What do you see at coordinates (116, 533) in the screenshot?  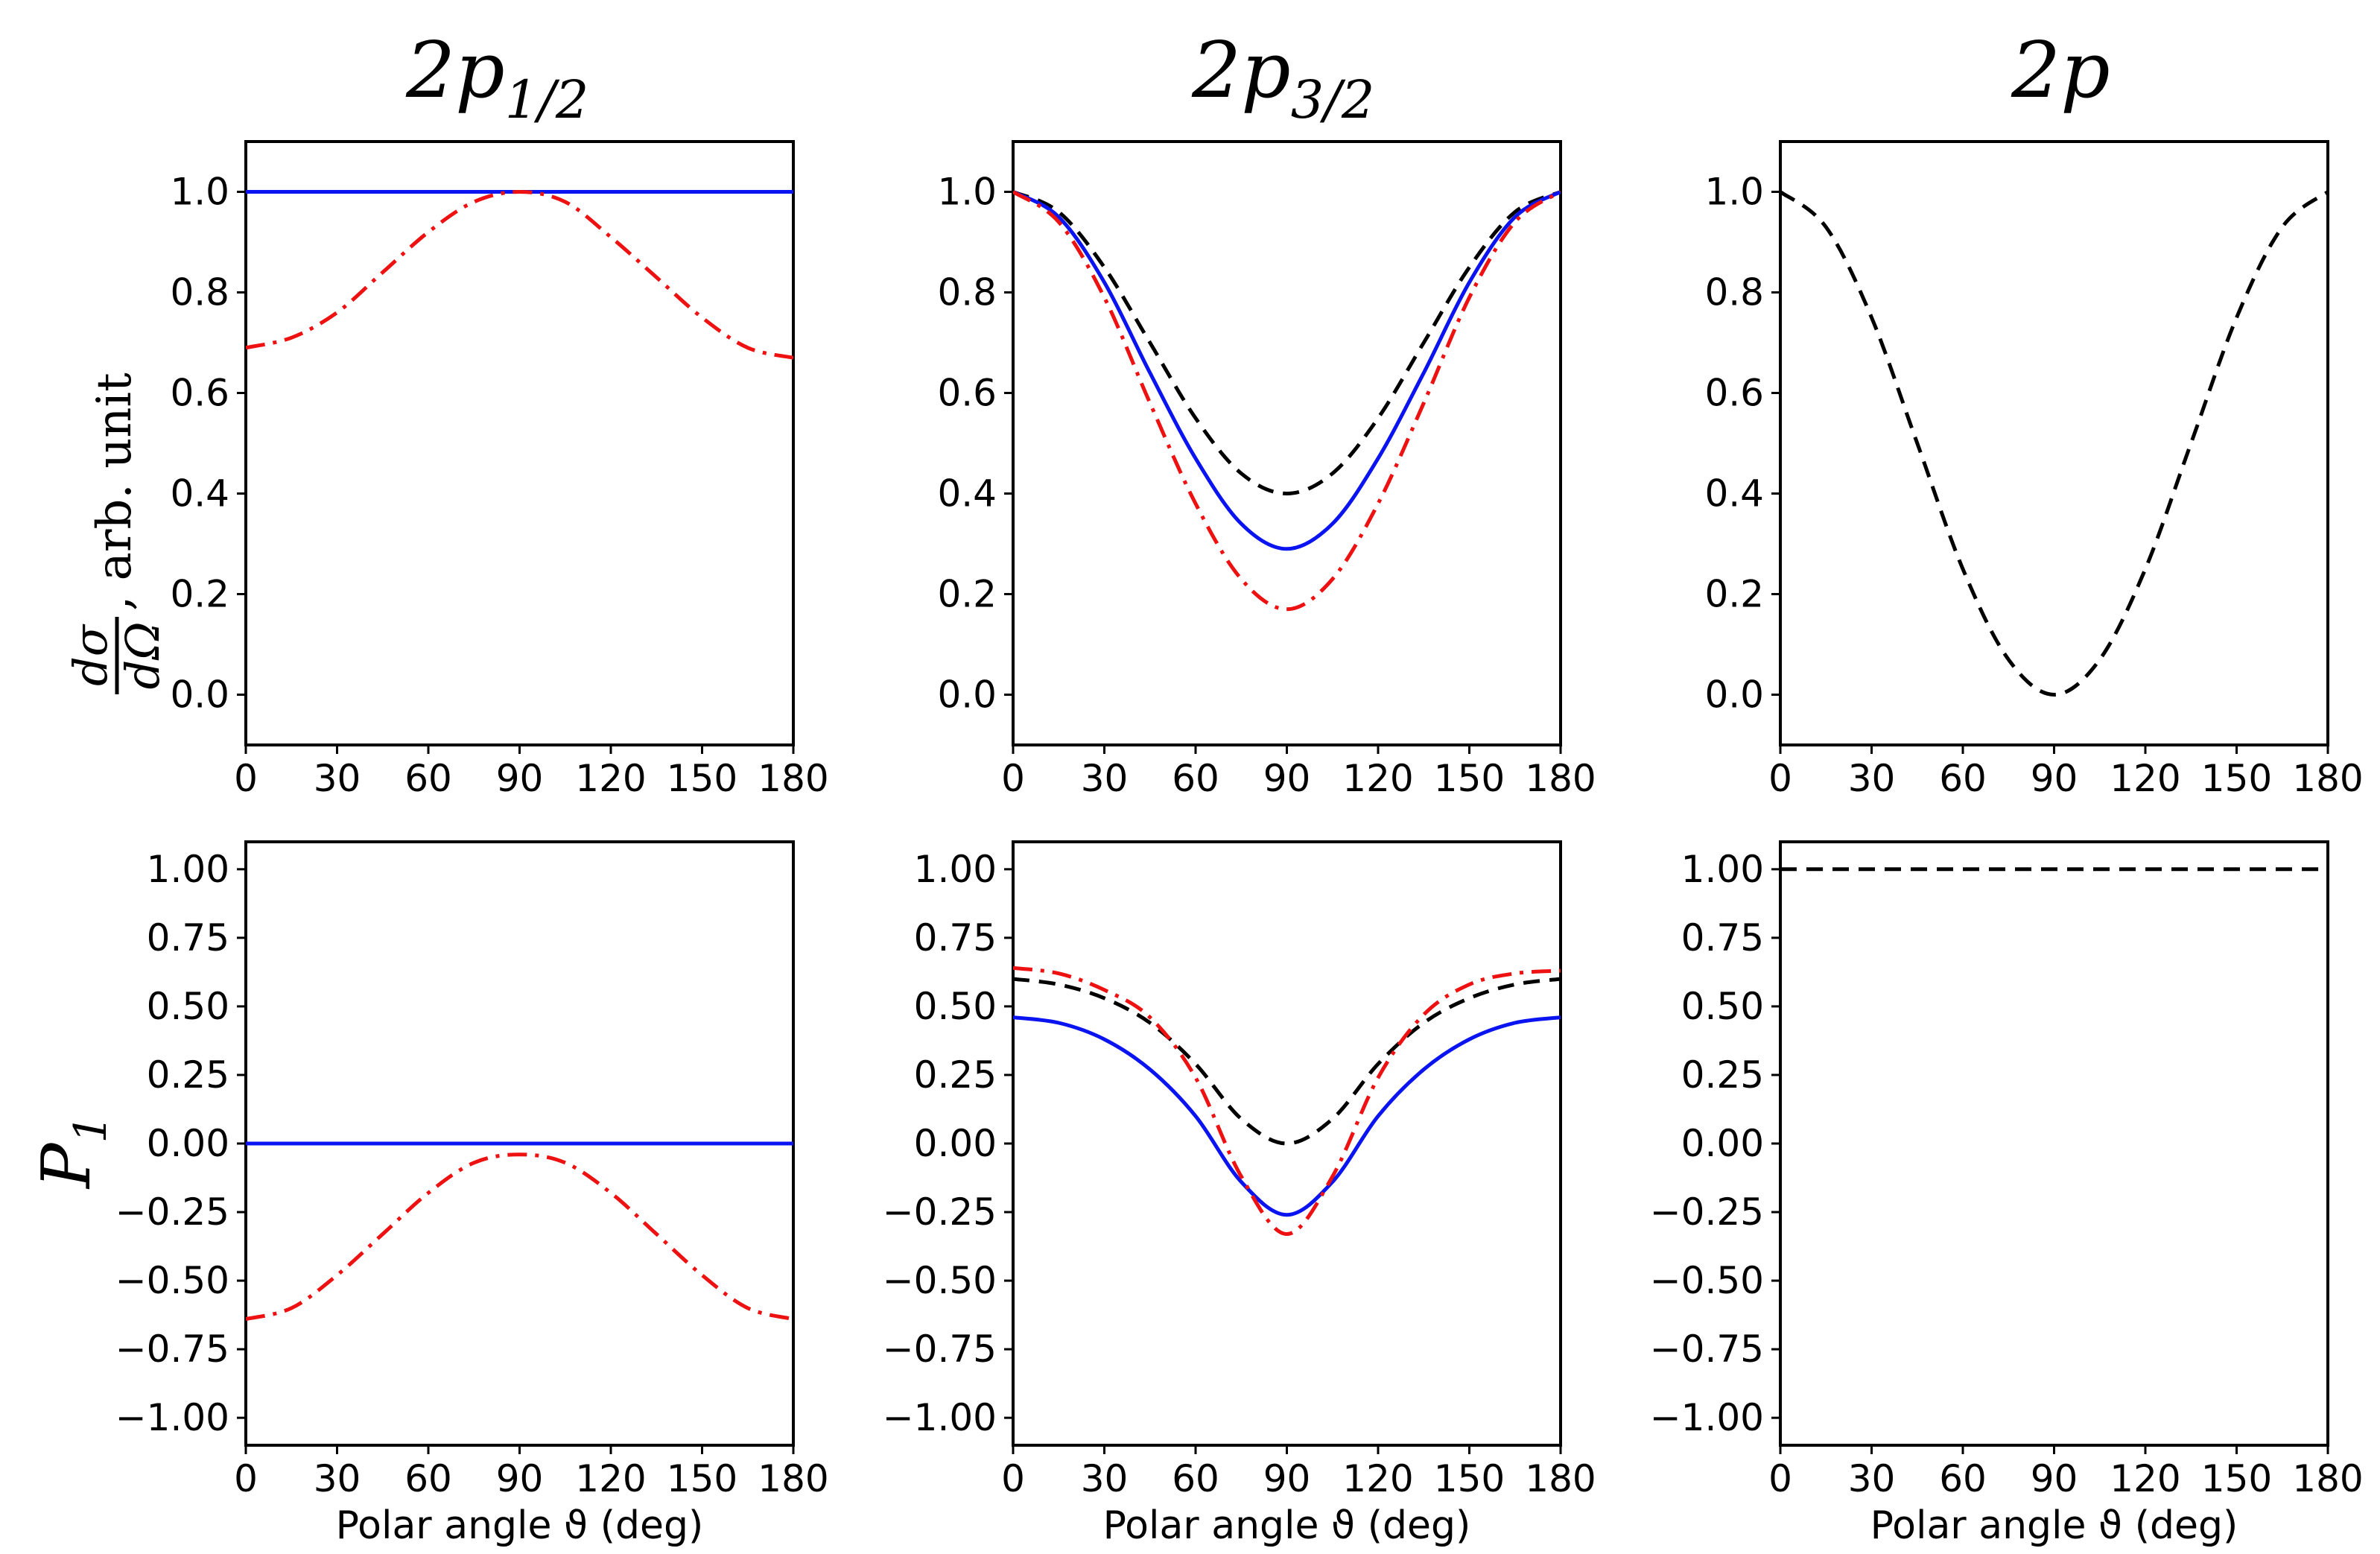 I see `ylabel-cross-section: dσ dΩ , arb. unit` at bounding box center [116, 533].